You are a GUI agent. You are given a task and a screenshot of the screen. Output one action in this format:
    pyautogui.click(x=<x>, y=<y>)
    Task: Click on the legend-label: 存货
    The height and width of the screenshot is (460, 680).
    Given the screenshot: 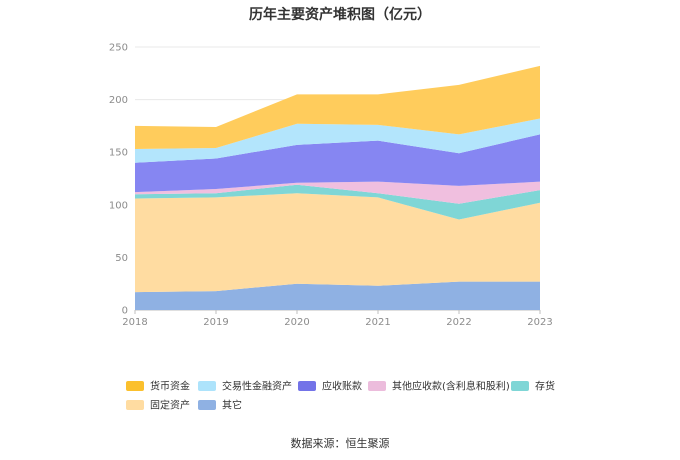 What is the action you would take?
    pyautogui.click(x=545, y=386)
    